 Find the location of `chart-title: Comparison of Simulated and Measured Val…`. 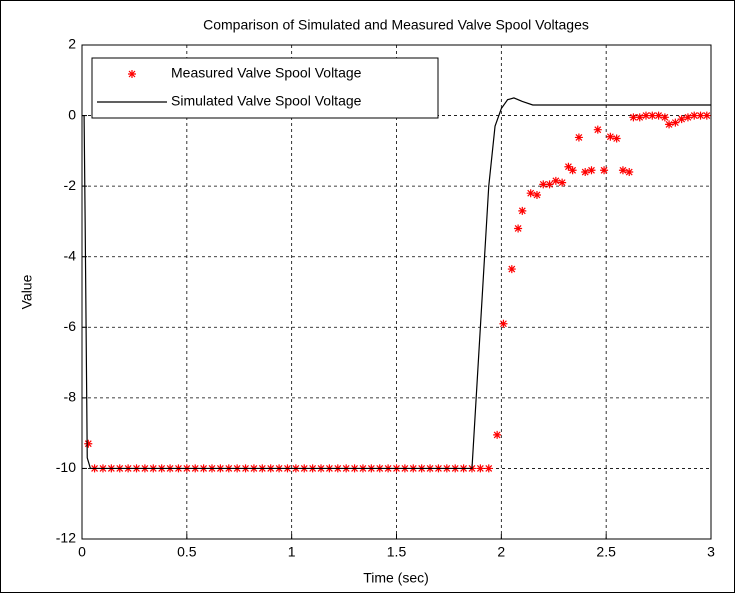

chart-title: Comparison of Simulated and Measured Val… is located at coordinates (396, 25).